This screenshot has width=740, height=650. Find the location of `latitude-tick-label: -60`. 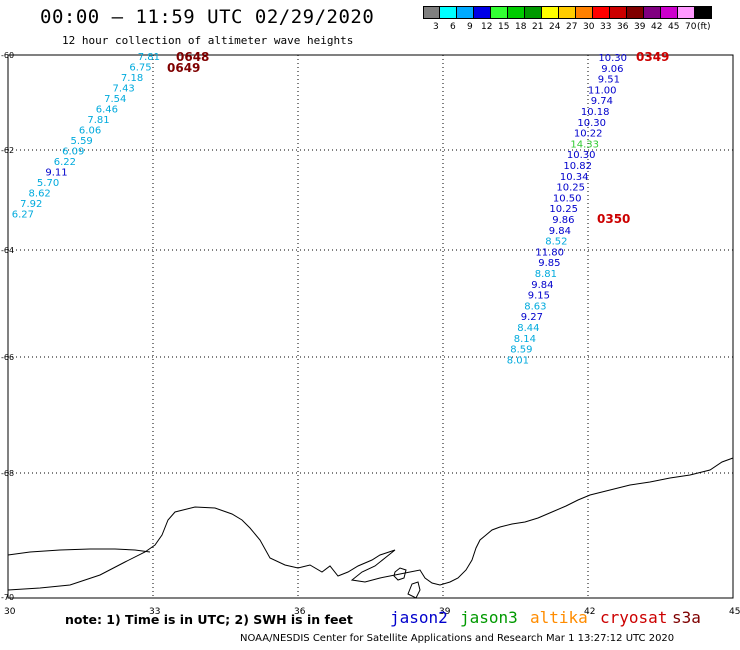

latitude-tick-label: -60 is located at coordinates (7, 55).